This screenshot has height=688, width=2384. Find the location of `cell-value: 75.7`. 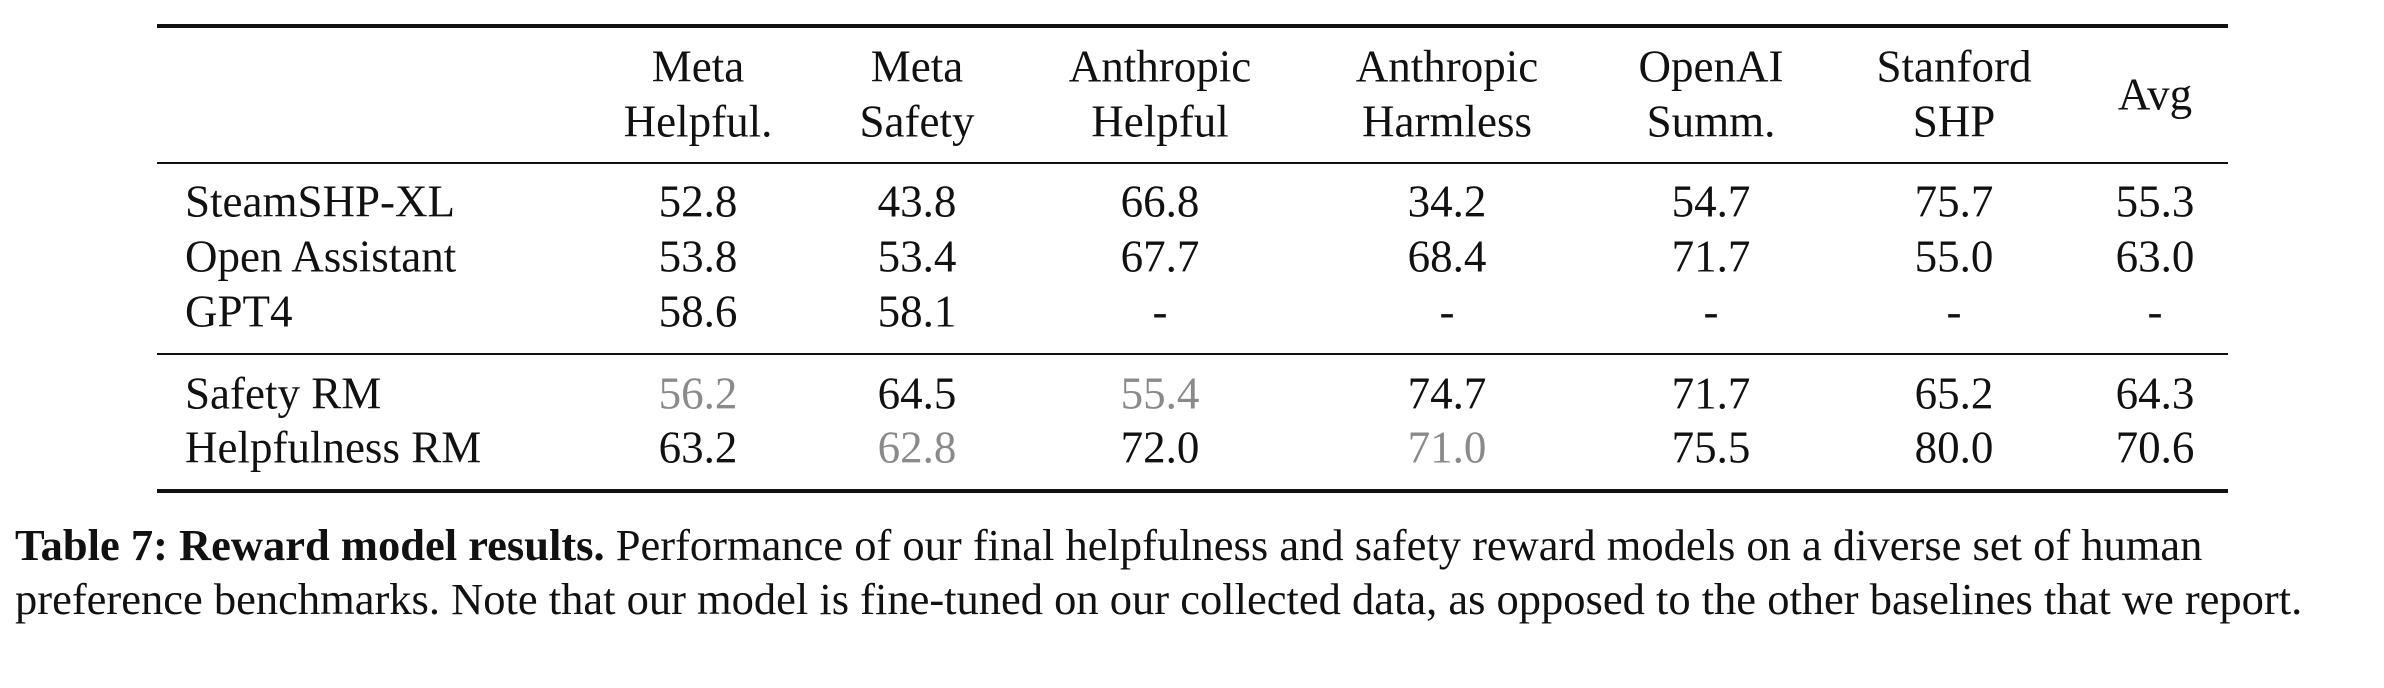

cell-value: 75.7 is located at coordinates (1954, 201).